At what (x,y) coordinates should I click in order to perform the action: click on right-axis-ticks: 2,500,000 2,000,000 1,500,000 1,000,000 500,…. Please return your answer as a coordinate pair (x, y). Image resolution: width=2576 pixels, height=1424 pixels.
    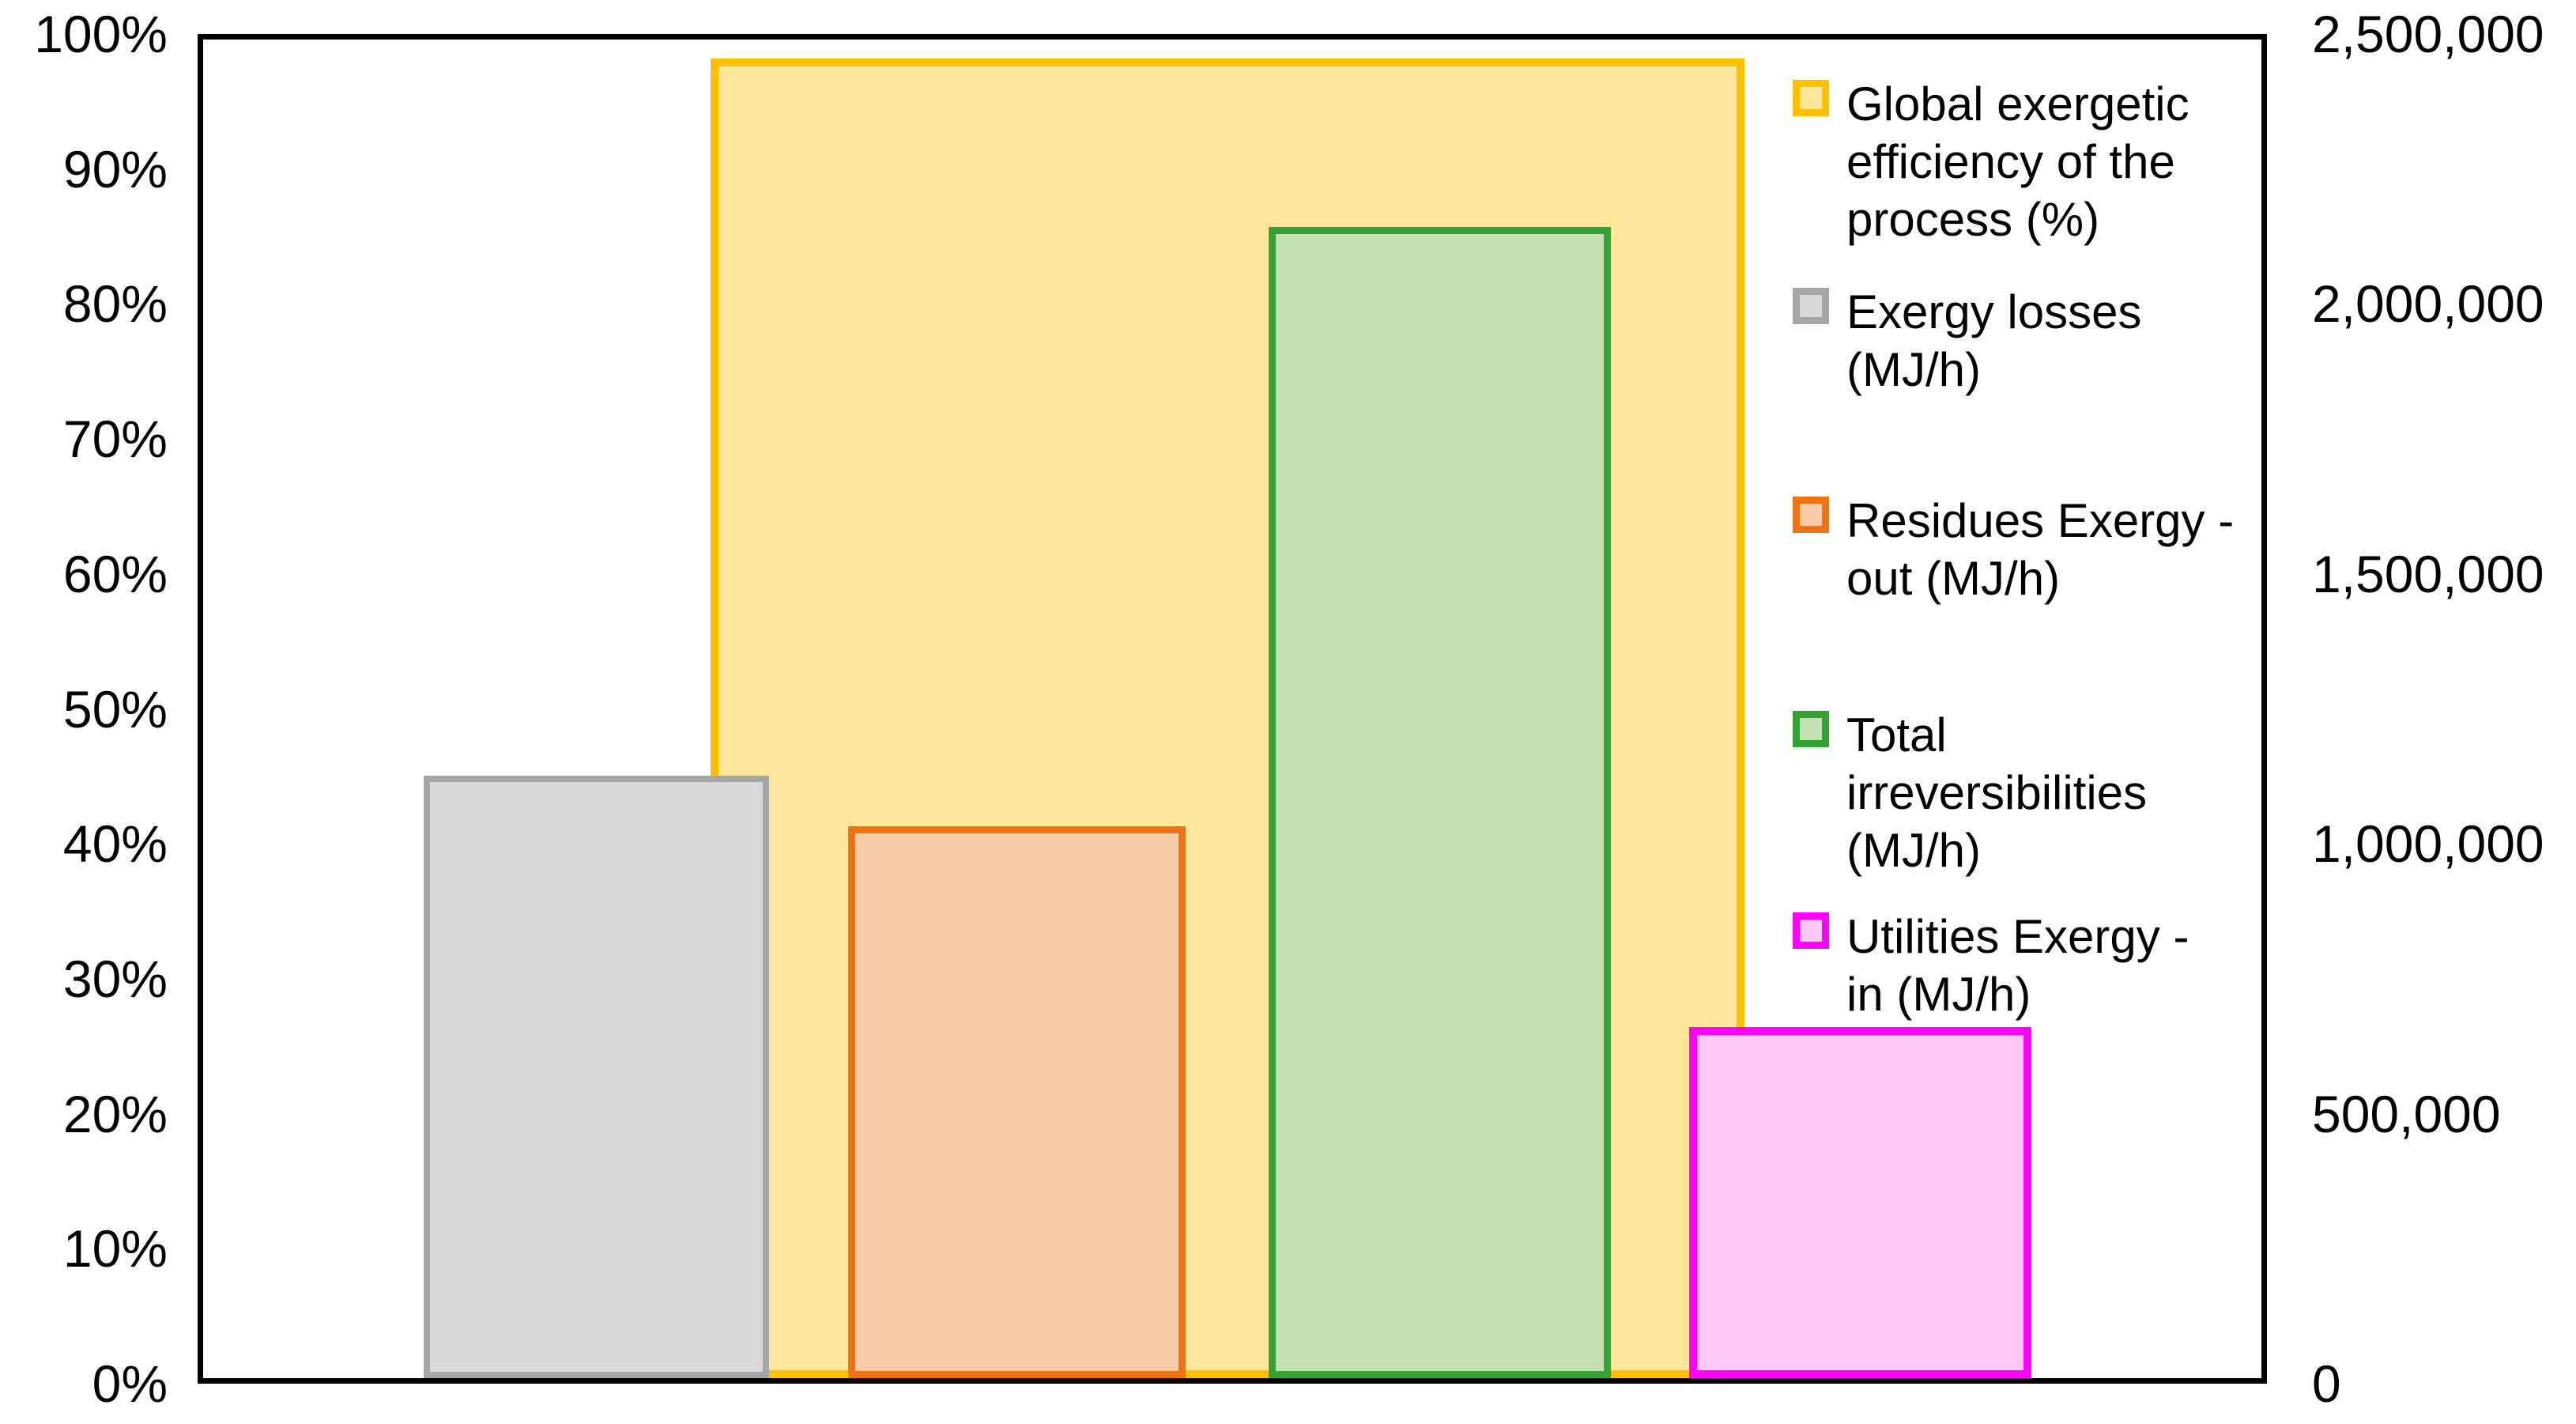
    Looking at the image, I should click on (2444, 709).